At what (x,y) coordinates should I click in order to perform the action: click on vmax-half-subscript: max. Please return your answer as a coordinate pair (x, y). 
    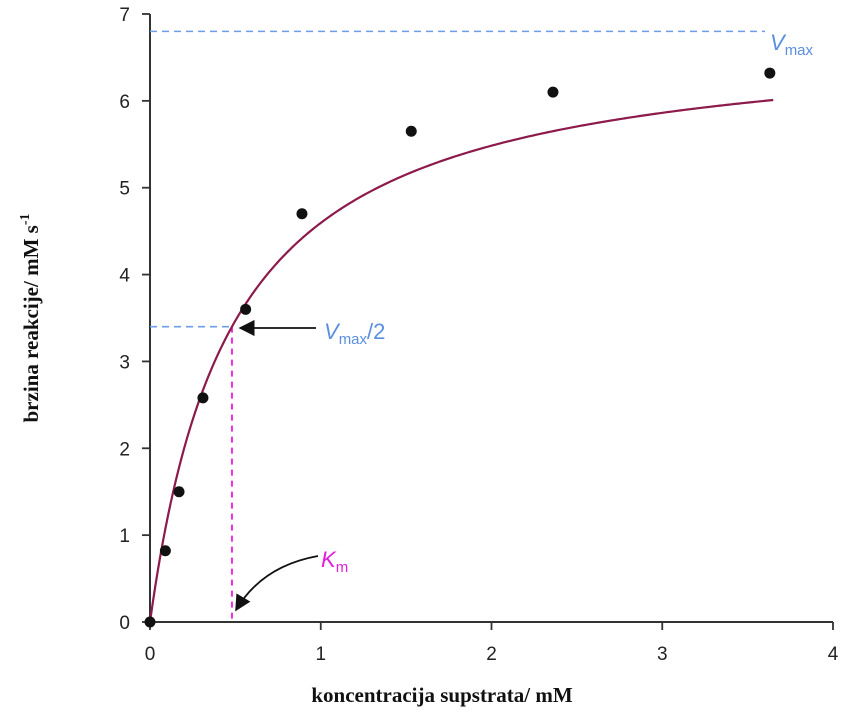
    Looking at the image, I should click on (353, 339).